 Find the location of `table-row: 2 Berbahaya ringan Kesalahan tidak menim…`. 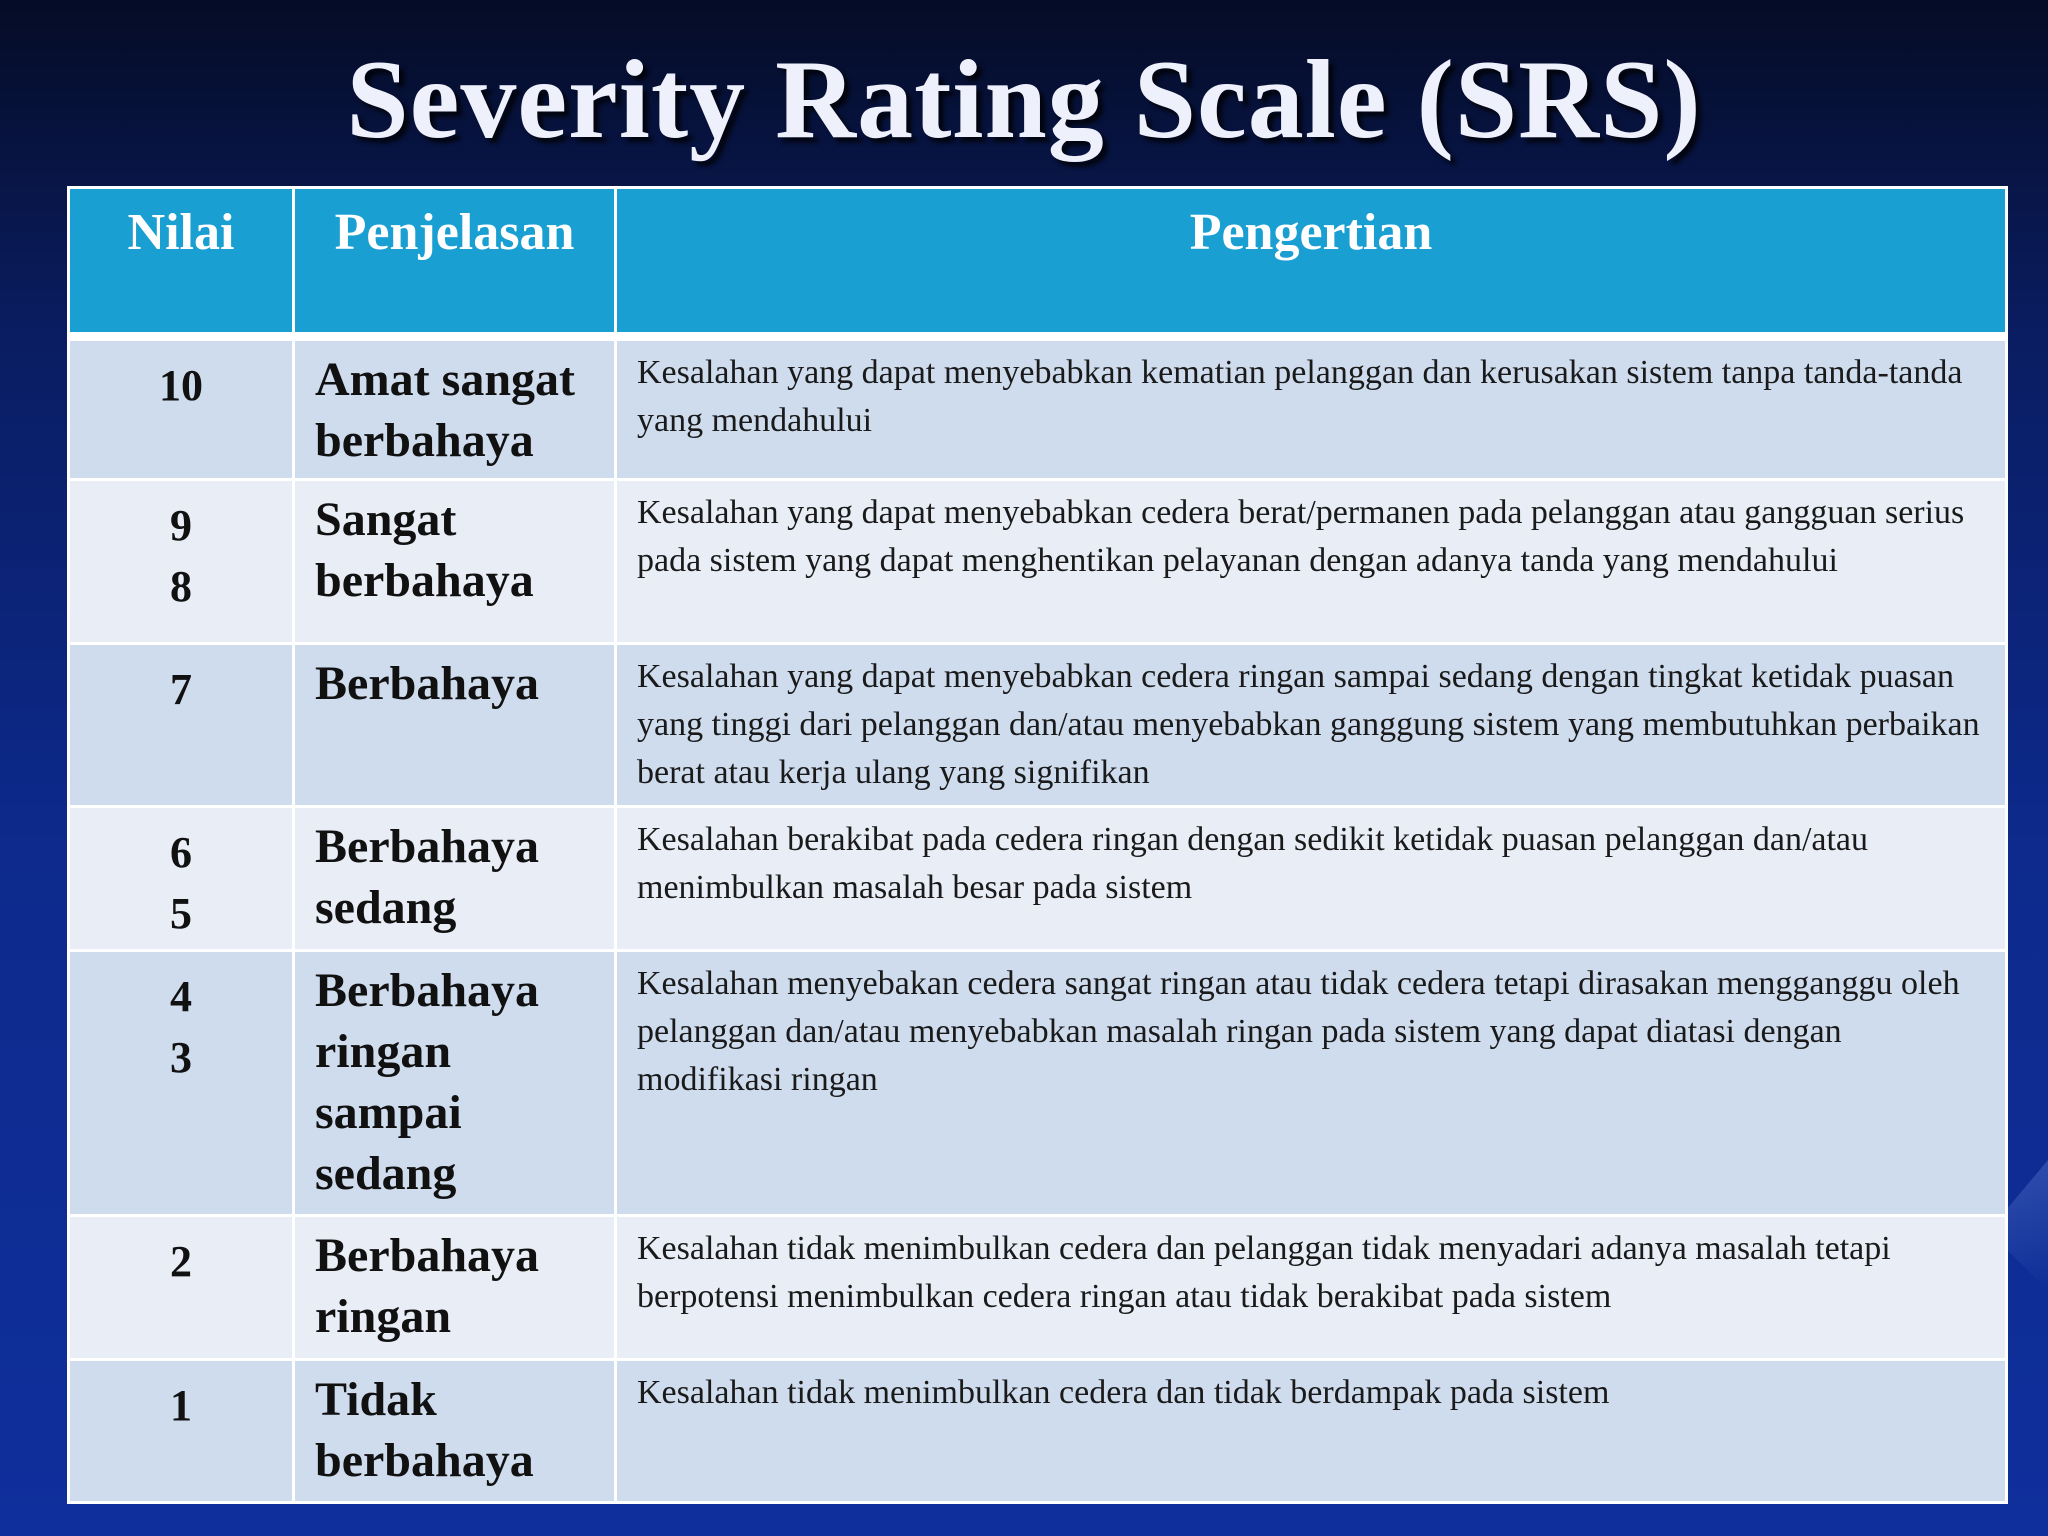

table-row: 2 Berbahaya ringan Kesalahan tidak menim… is located at coordinates (1037, 1287).